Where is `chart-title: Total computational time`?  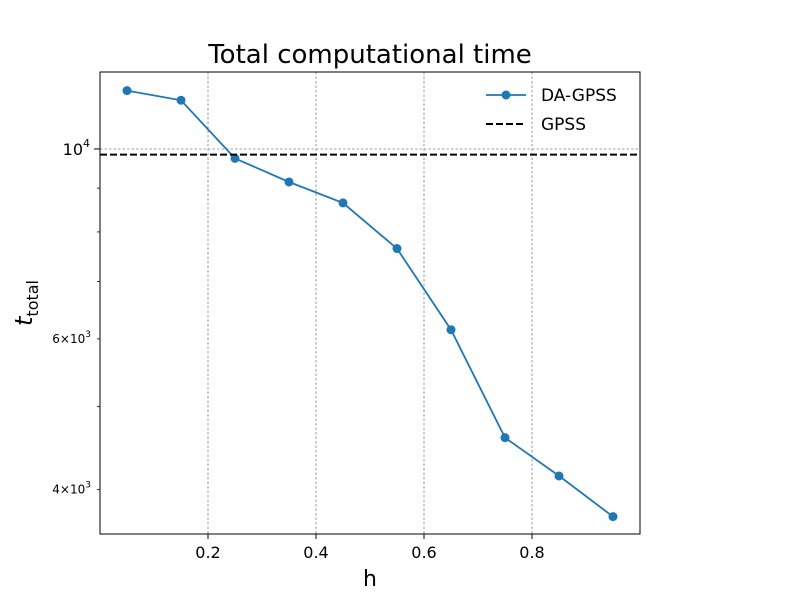
chart-title: Total computational time is located at coordinates (369, 55).